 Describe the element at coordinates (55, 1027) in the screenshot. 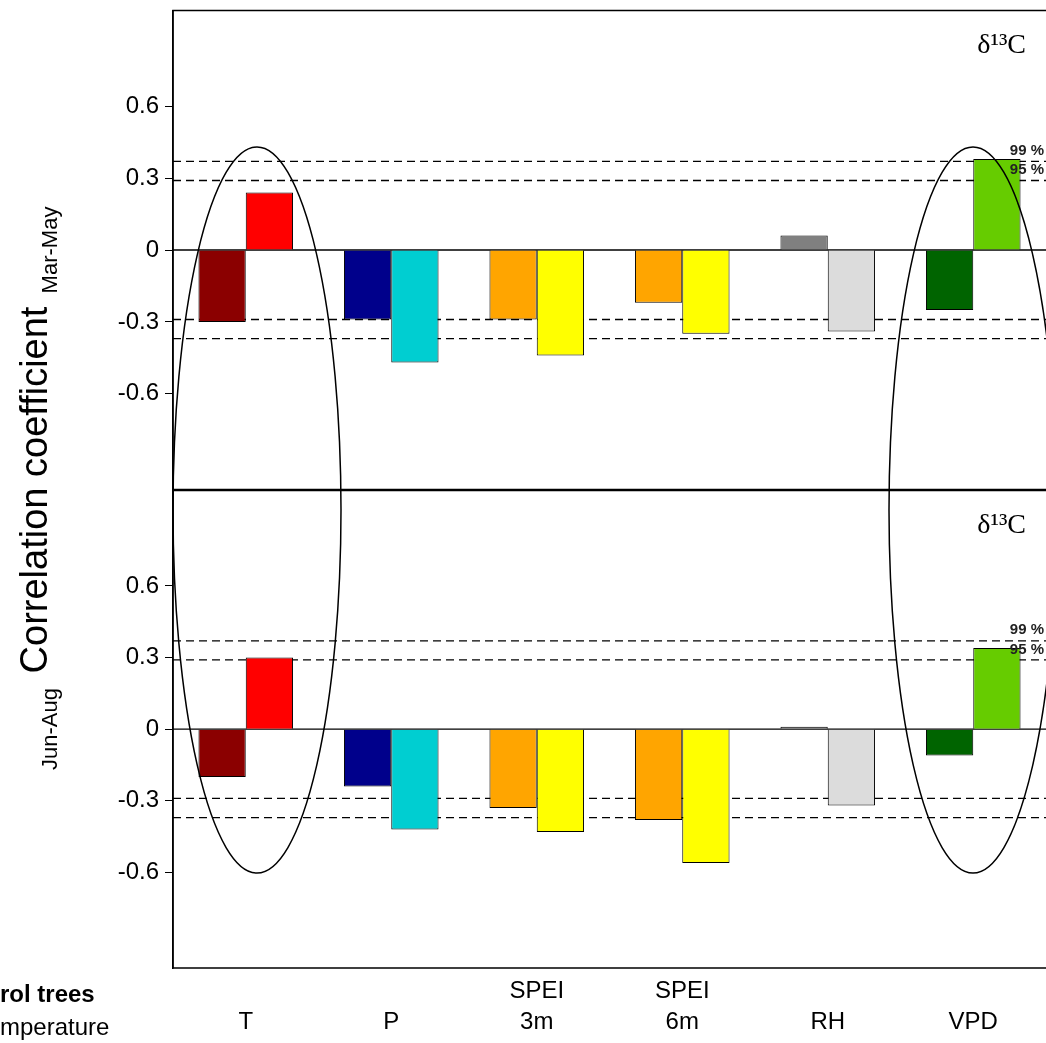

I see `text: mperature` at that location.